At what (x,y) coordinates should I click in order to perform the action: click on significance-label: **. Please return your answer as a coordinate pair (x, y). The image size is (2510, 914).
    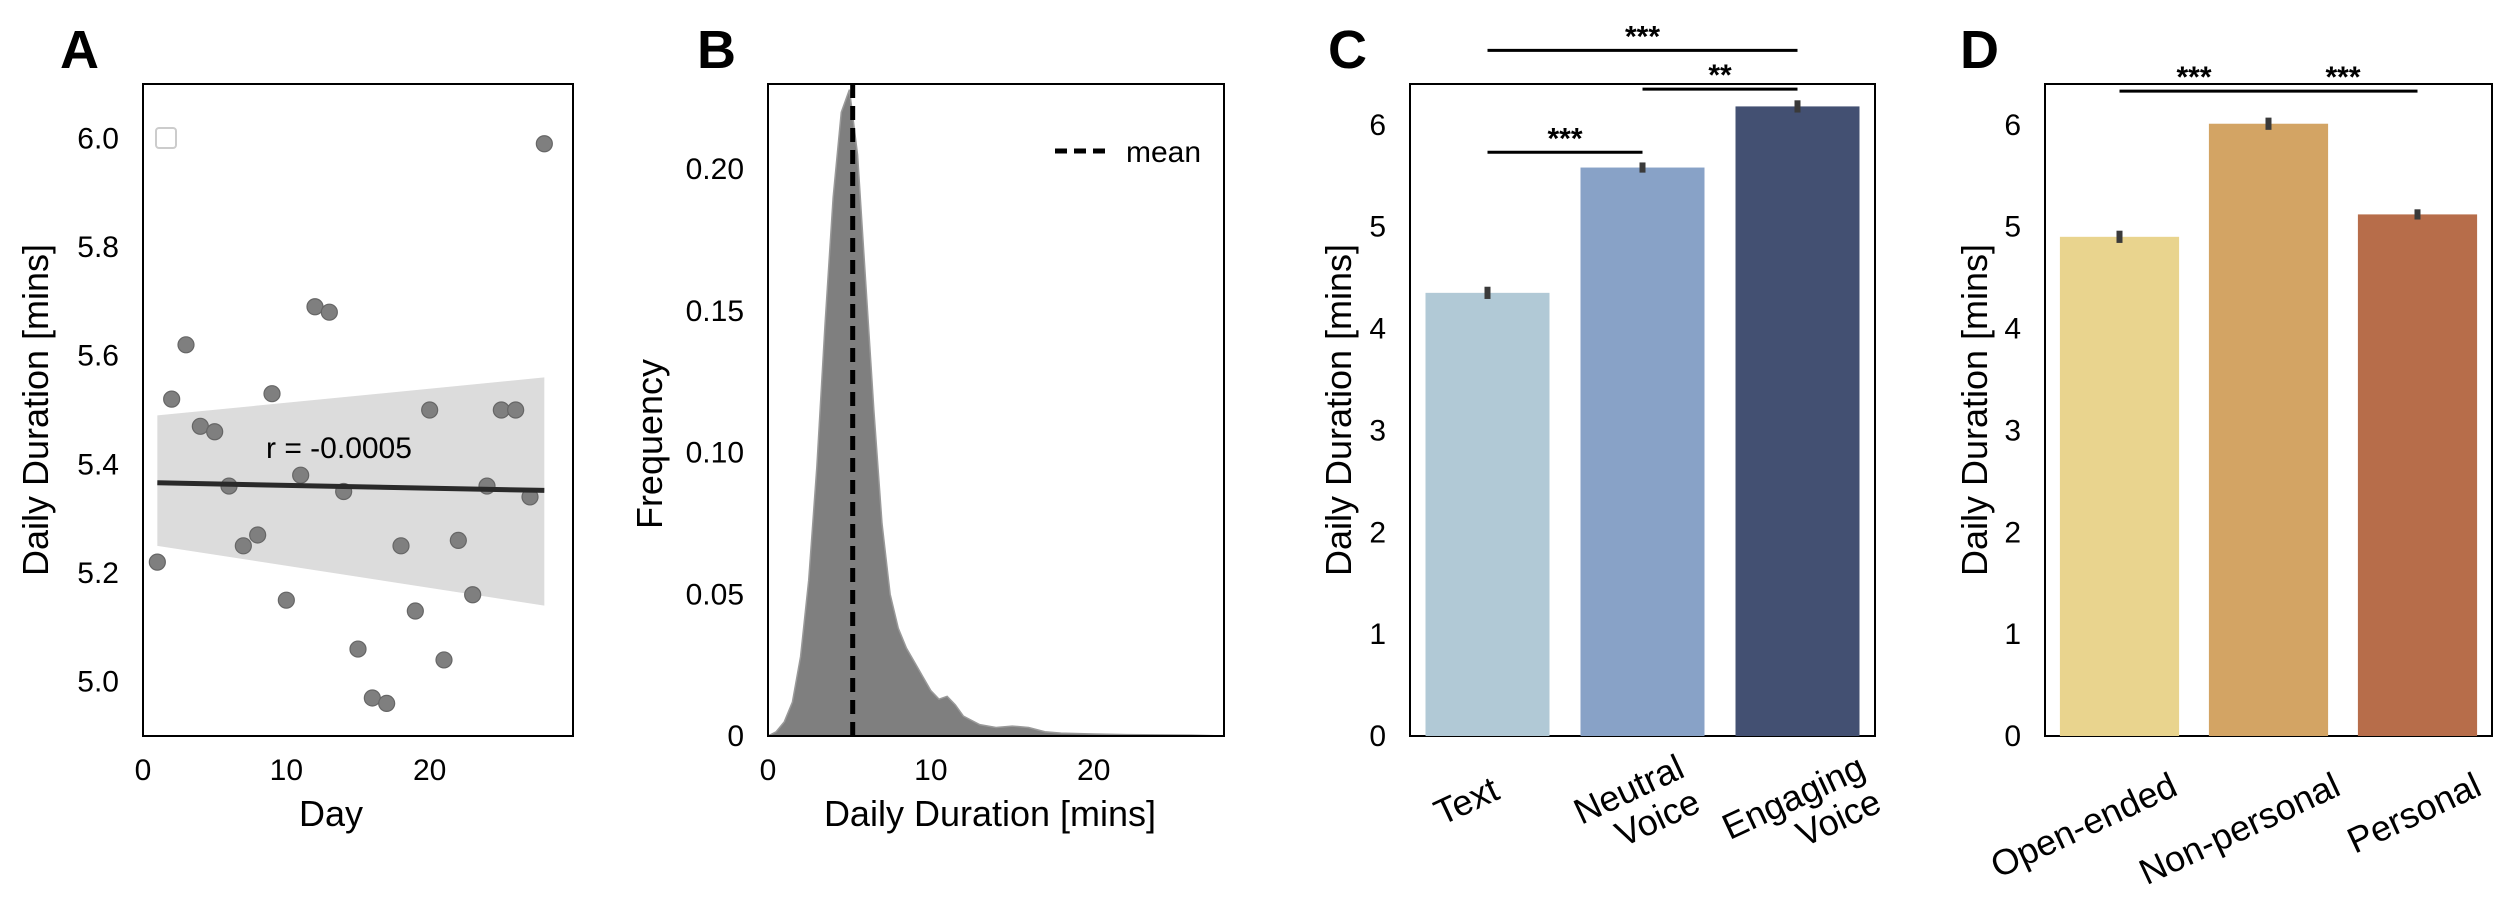
    Looking at the image, I should click on (1720, 75).